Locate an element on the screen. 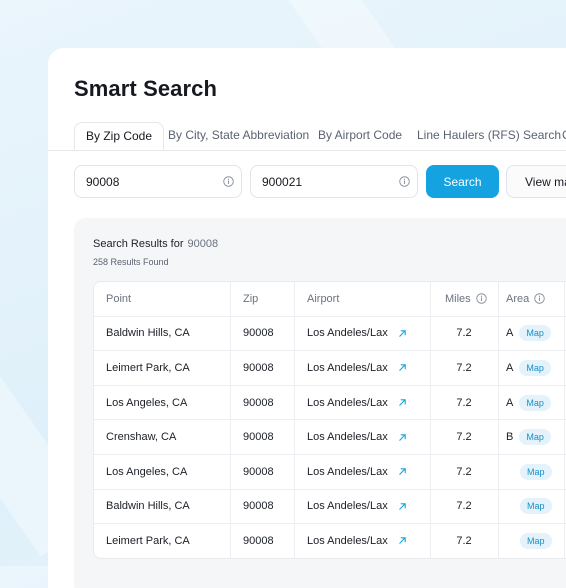 The image size is (566, 588). area-cell: B Map is located at coordinates (528, 437).